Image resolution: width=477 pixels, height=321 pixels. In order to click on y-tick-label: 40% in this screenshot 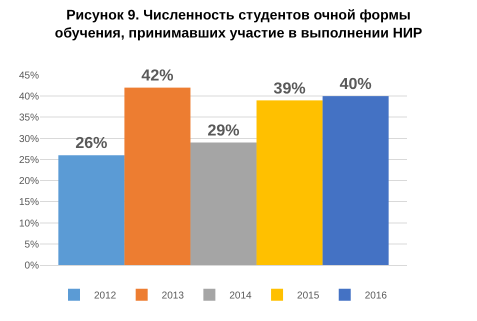, I will do `click(29, 97)`.